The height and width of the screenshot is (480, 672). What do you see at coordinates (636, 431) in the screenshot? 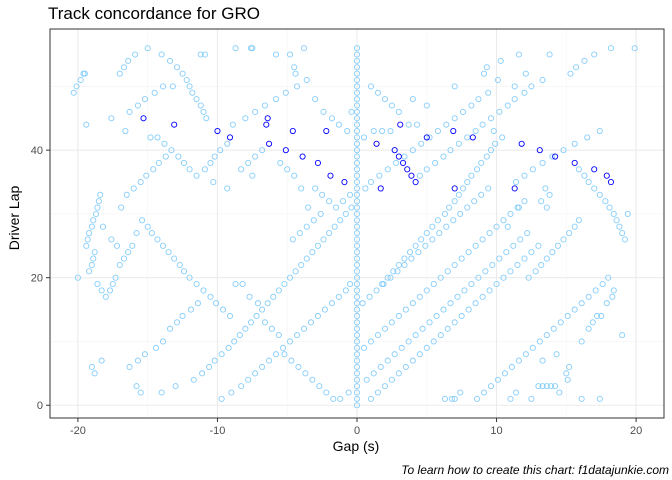
I see `x-tick-label: 20` at bounding box center [636, 431].